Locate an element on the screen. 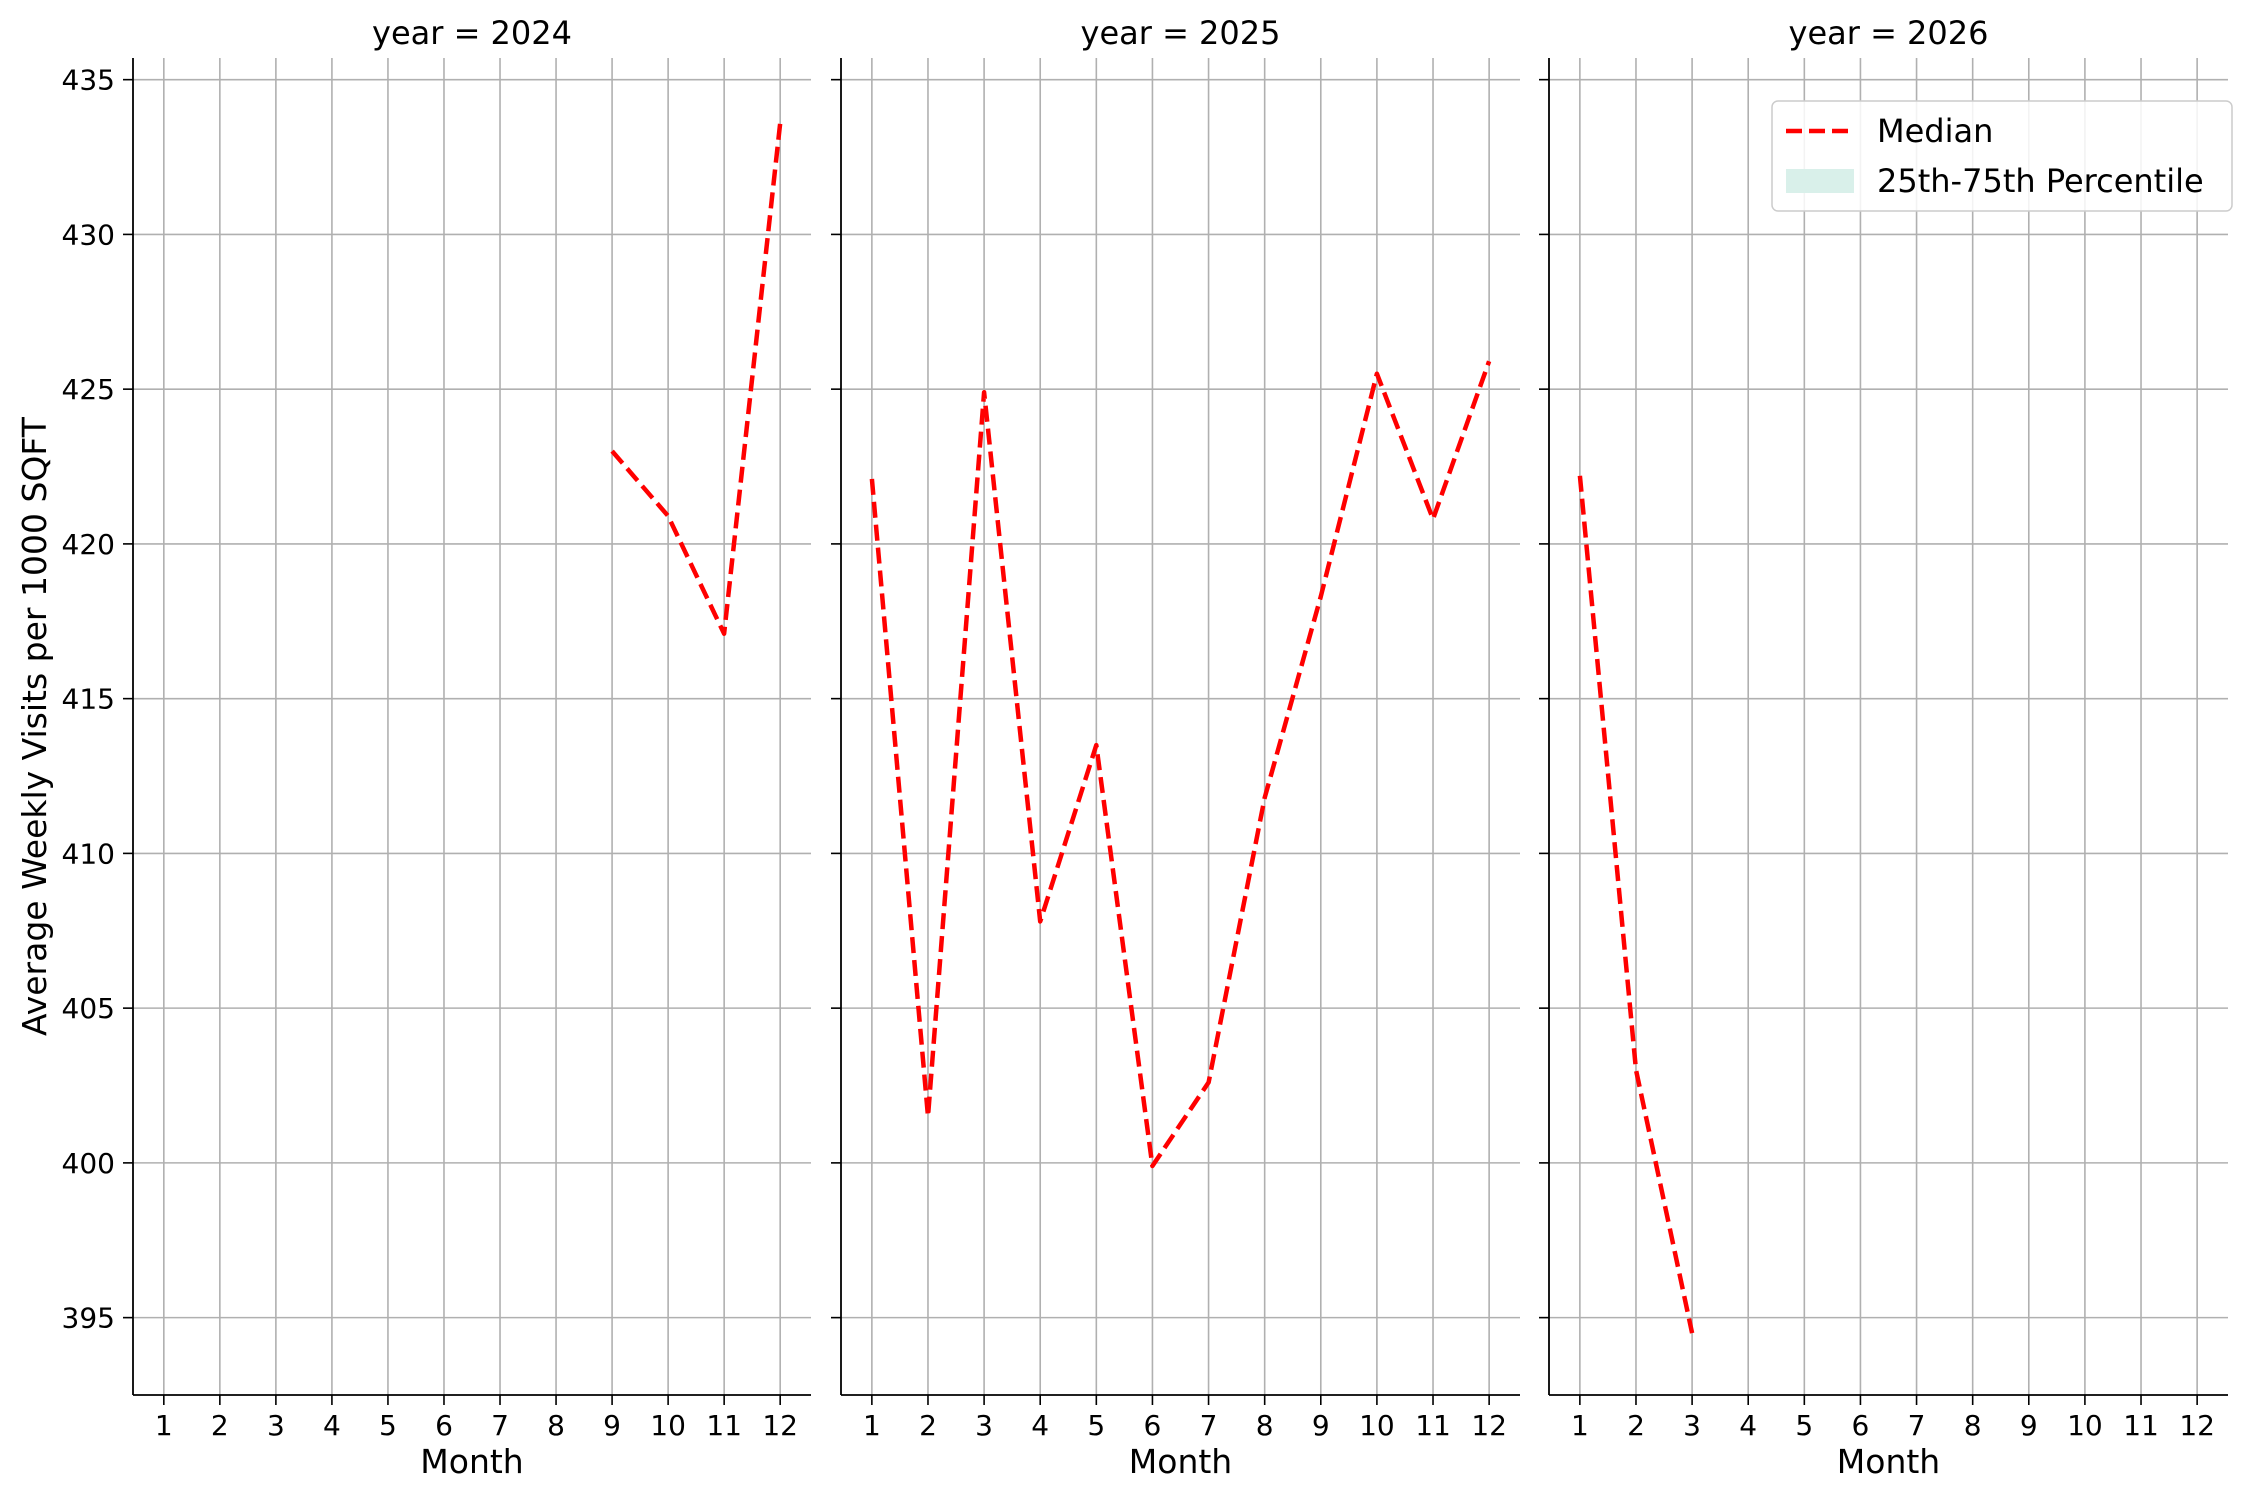 Image resolution: width=2250 pixels, height=1500 pixels. legend-percentile-swatch is located at coordinates (1820, 181).